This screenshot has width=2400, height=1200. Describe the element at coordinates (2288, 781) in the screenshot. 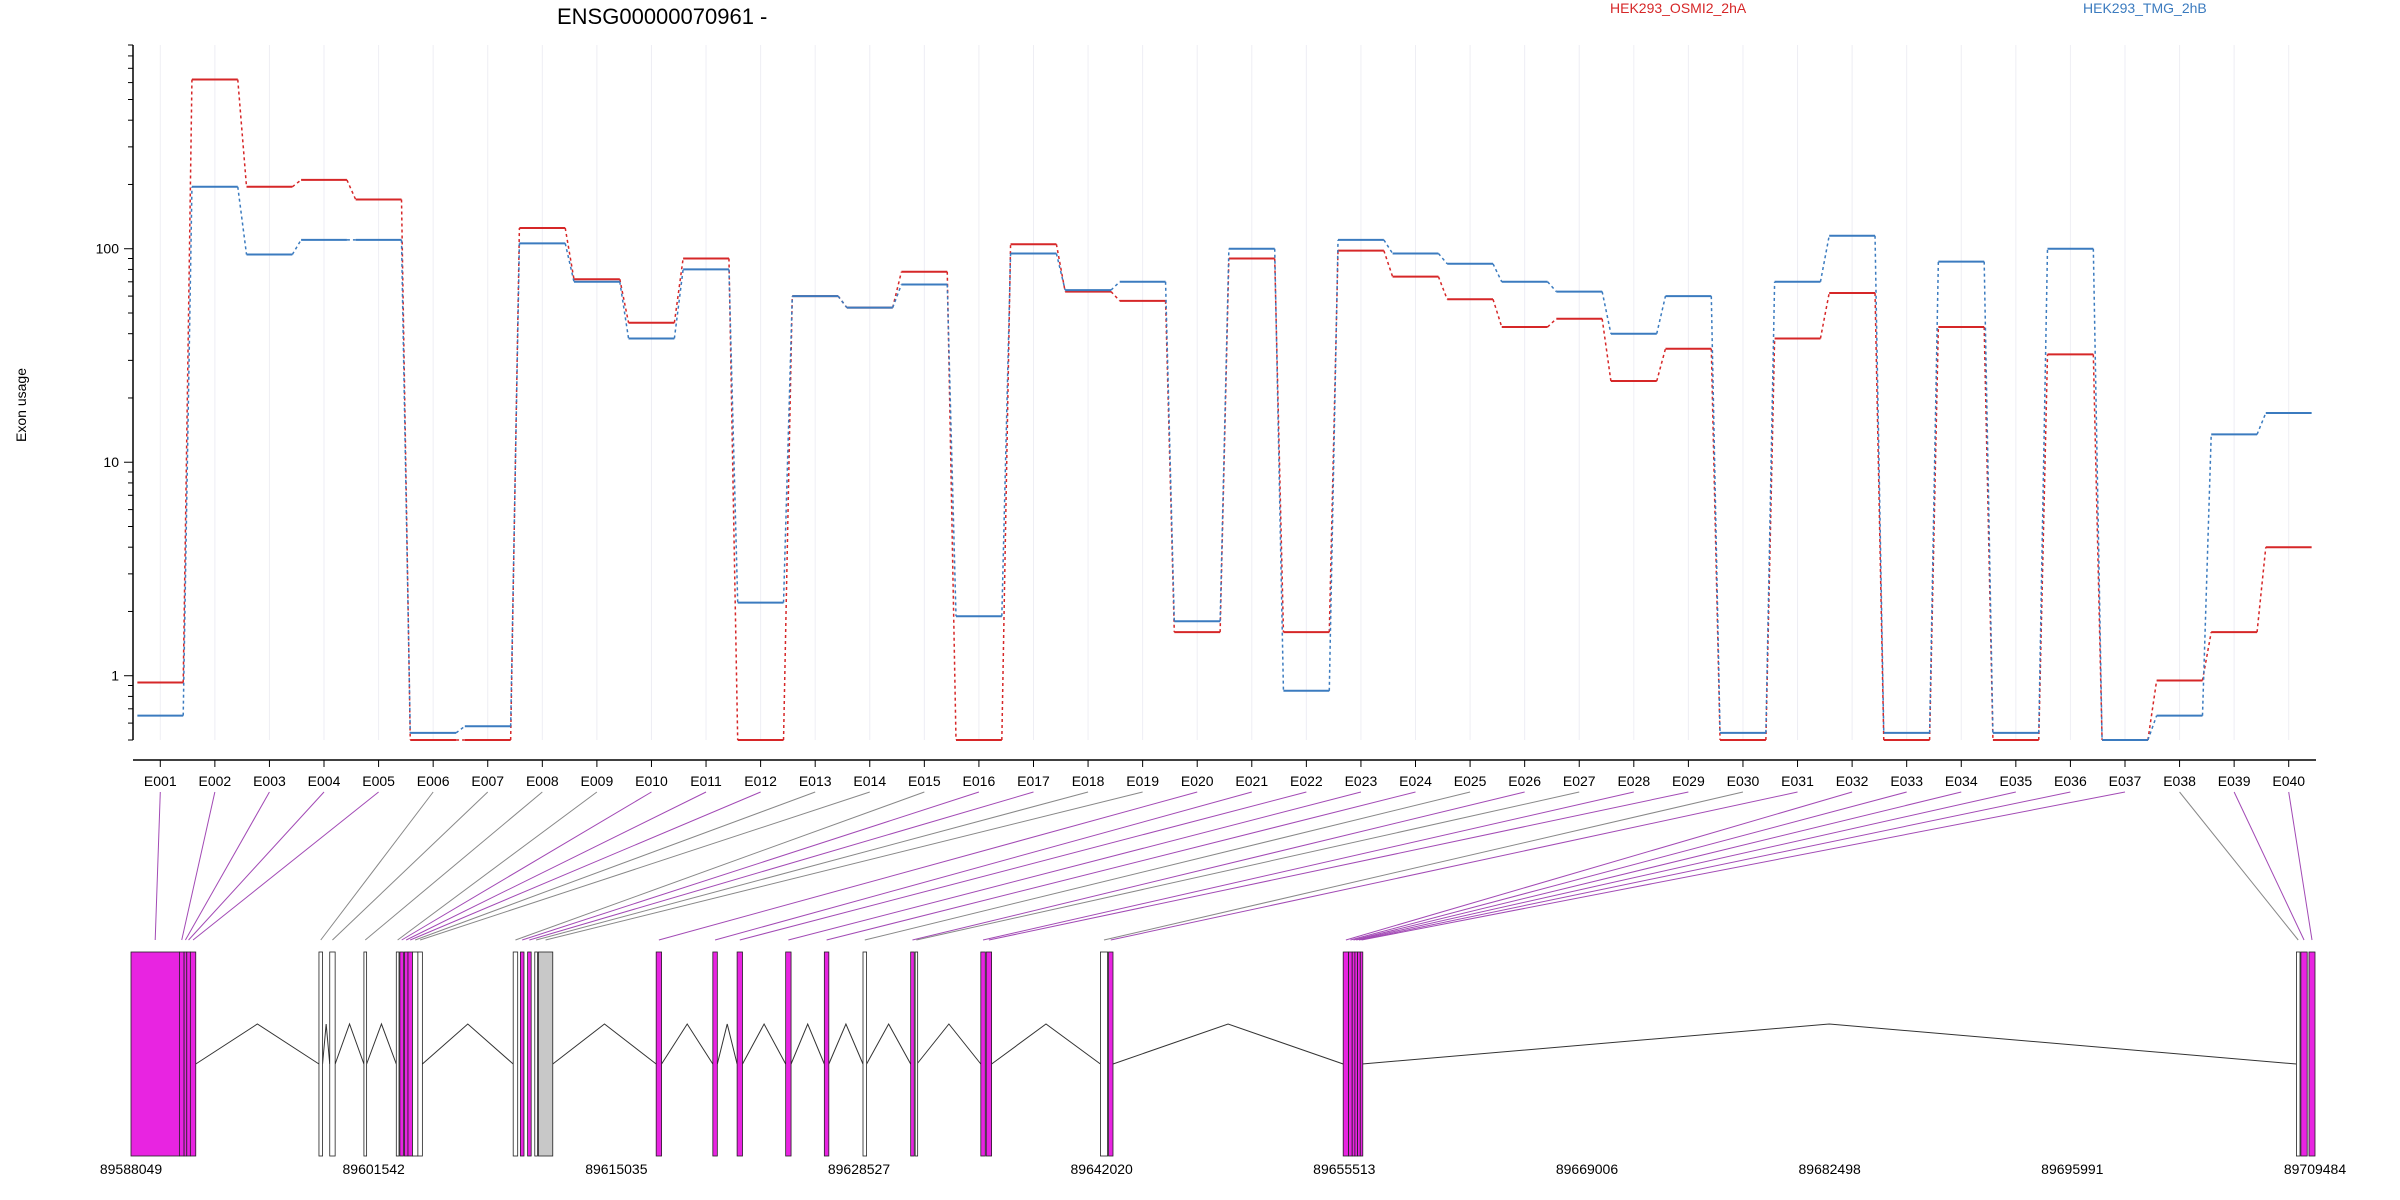

I see `x-tick-label-e040: E040` at that location.